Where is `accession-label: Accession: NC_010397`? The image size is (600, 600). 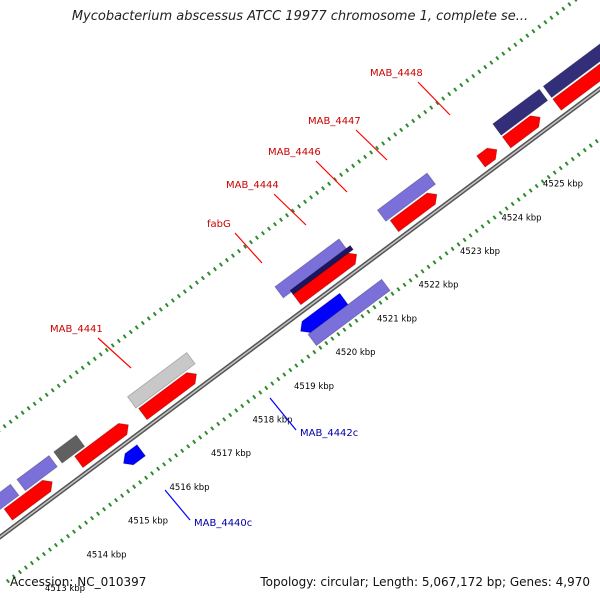
accession-label: Accession: NC_010397 is located at coordinates (78, 582).